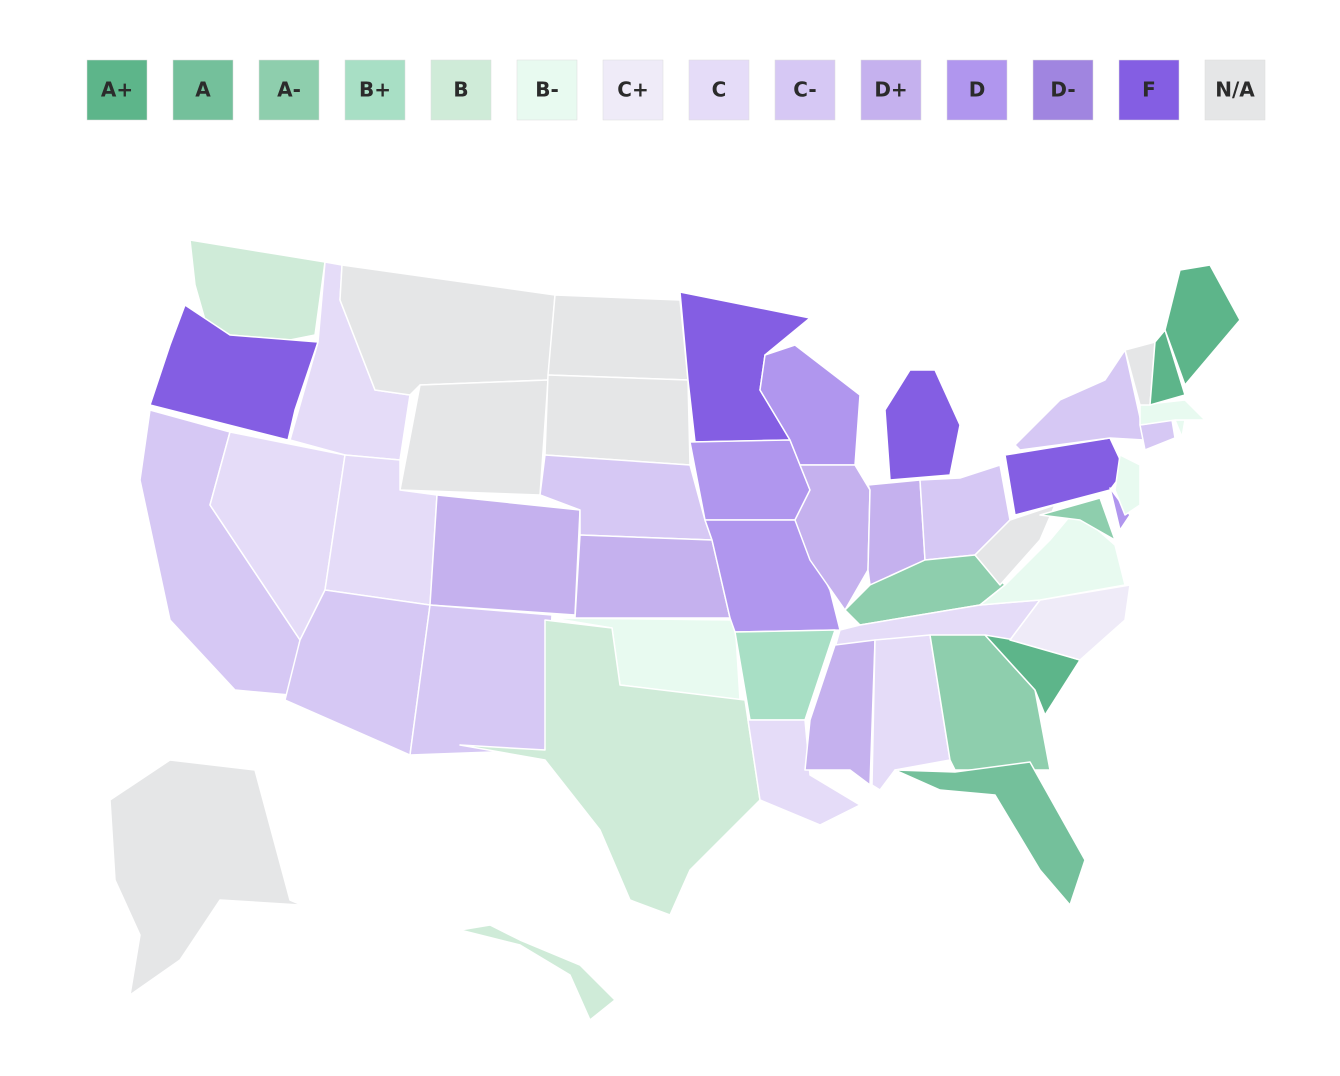 The width and height of the screenshot is (1340, 1076). I want to click on legend-label: D, so click(977, 90).